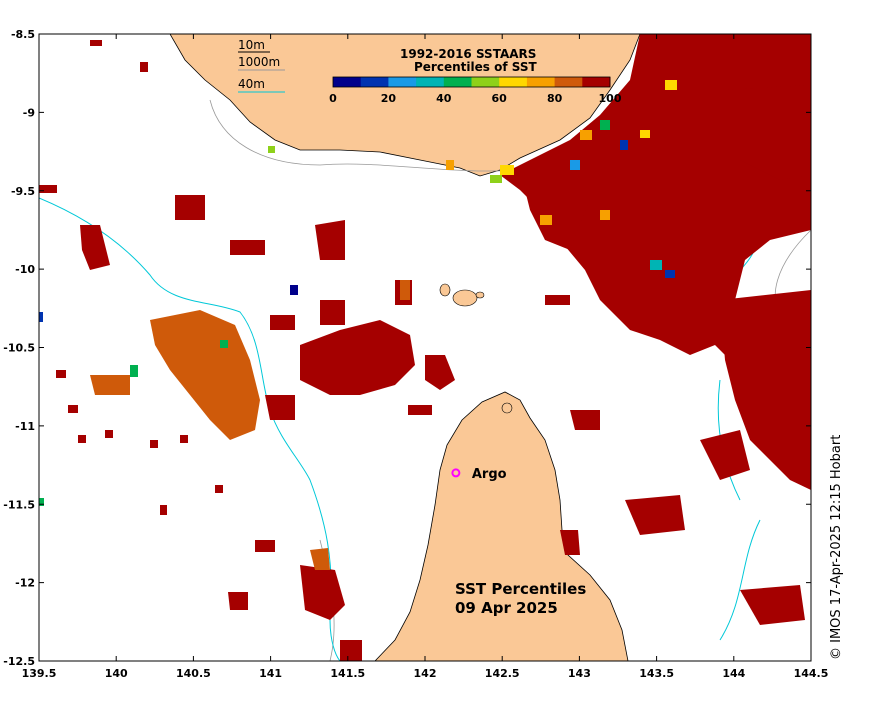 The height and width of the screenshot is (710, 881). I want to click on y-tick-label: -10, so click(25, 269).